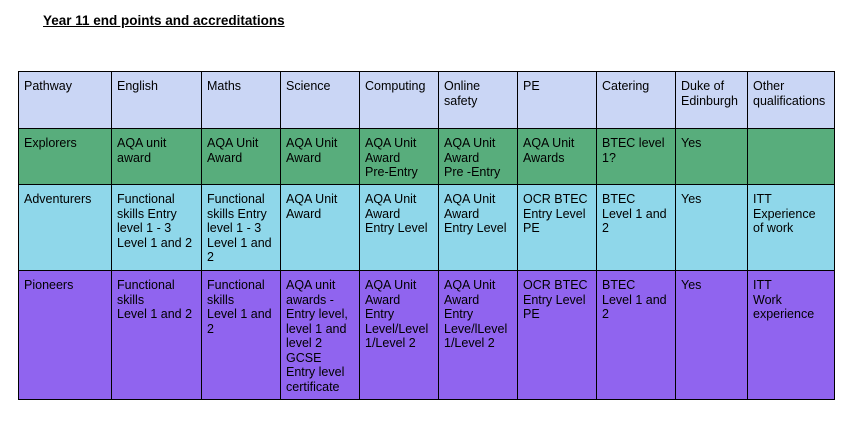 Image resolution: width=860 pixels, height=423 pixels. What do you see at coordinates (791, 335) in the screenshot?
I see `table-cell: ITT Work experience` at bounding box center [791, 335].